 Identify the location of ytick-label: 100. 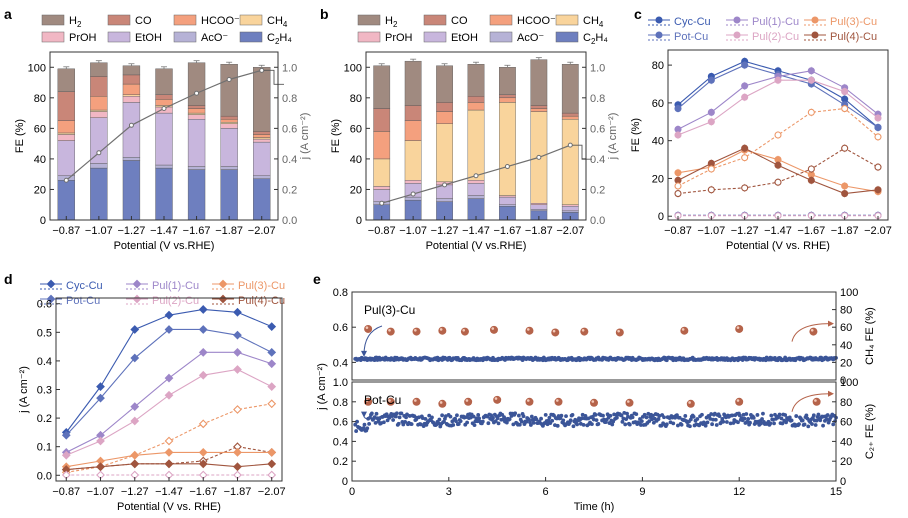
(37, 68).